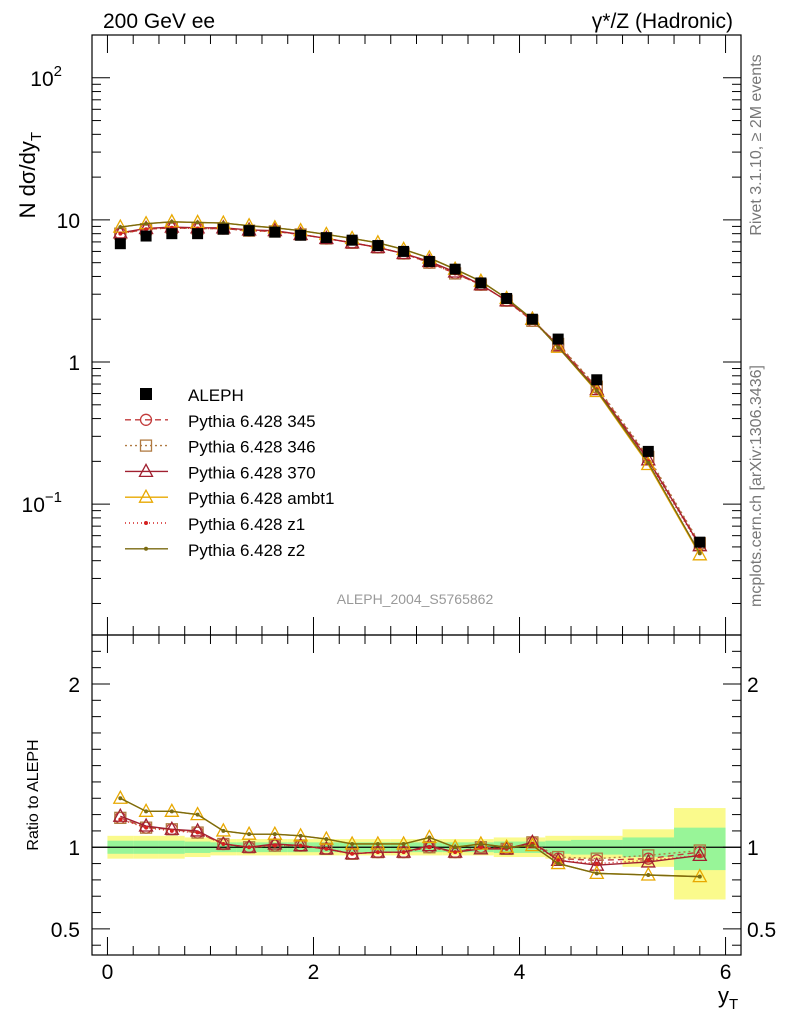 Image resolution: width=786 pixels, height=1024 pixels. Describe the element at coordinates (65, 930) in the screenshot. I see `ratio-y-tick-label: 0.5` at that location.